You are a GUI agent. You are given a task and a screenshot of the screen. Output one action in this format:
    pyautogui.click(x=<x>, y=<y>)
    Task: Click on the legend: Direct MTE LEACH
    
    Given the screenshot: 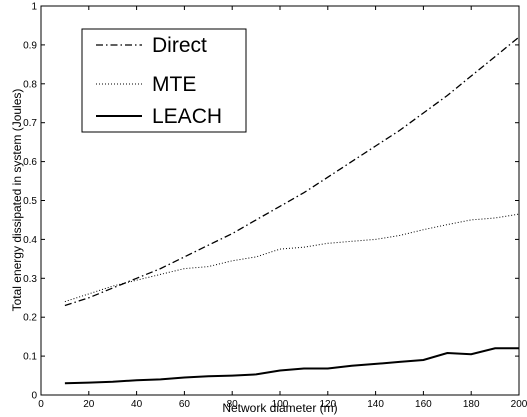 What is the action you would take?
    pyautogui.click(x=164, y=80)
    